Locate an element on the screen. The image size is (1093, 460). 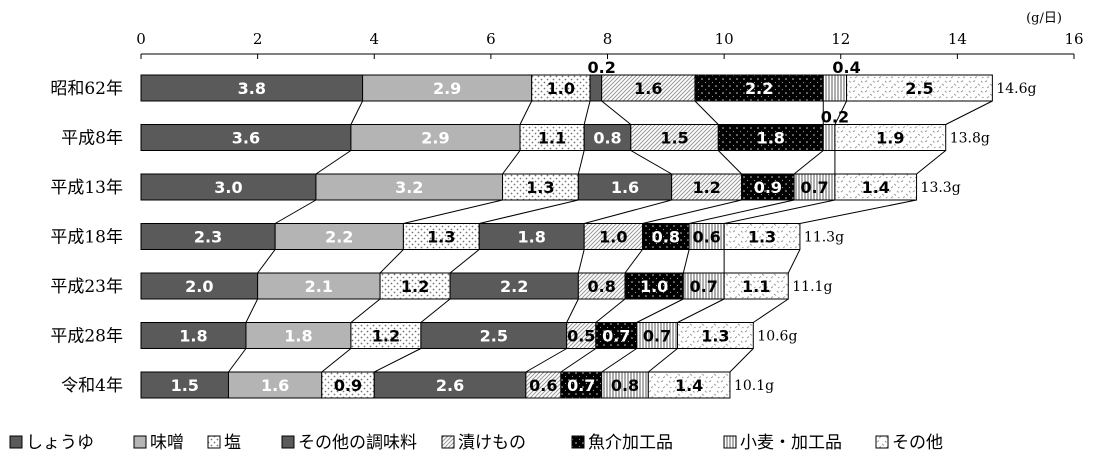
legend-label: 漬けもの is located at coordinates (492, 443).